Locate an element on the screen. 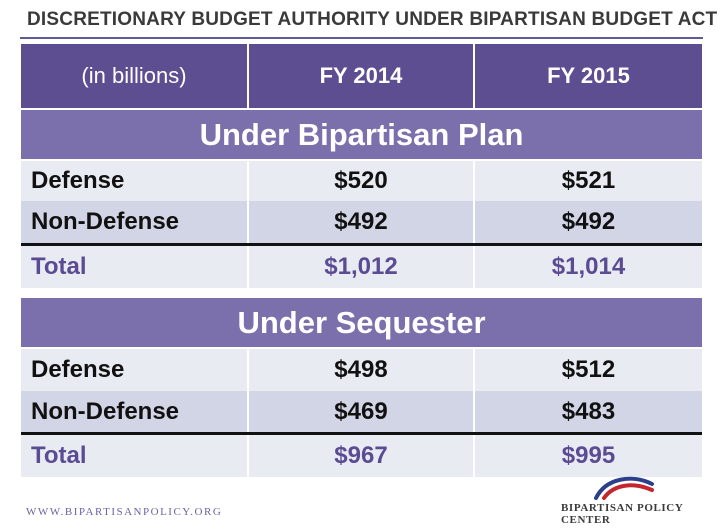  footer-url: WWW.BIPARTISANPOLICY.ORG is located at coordinates (124, 512).